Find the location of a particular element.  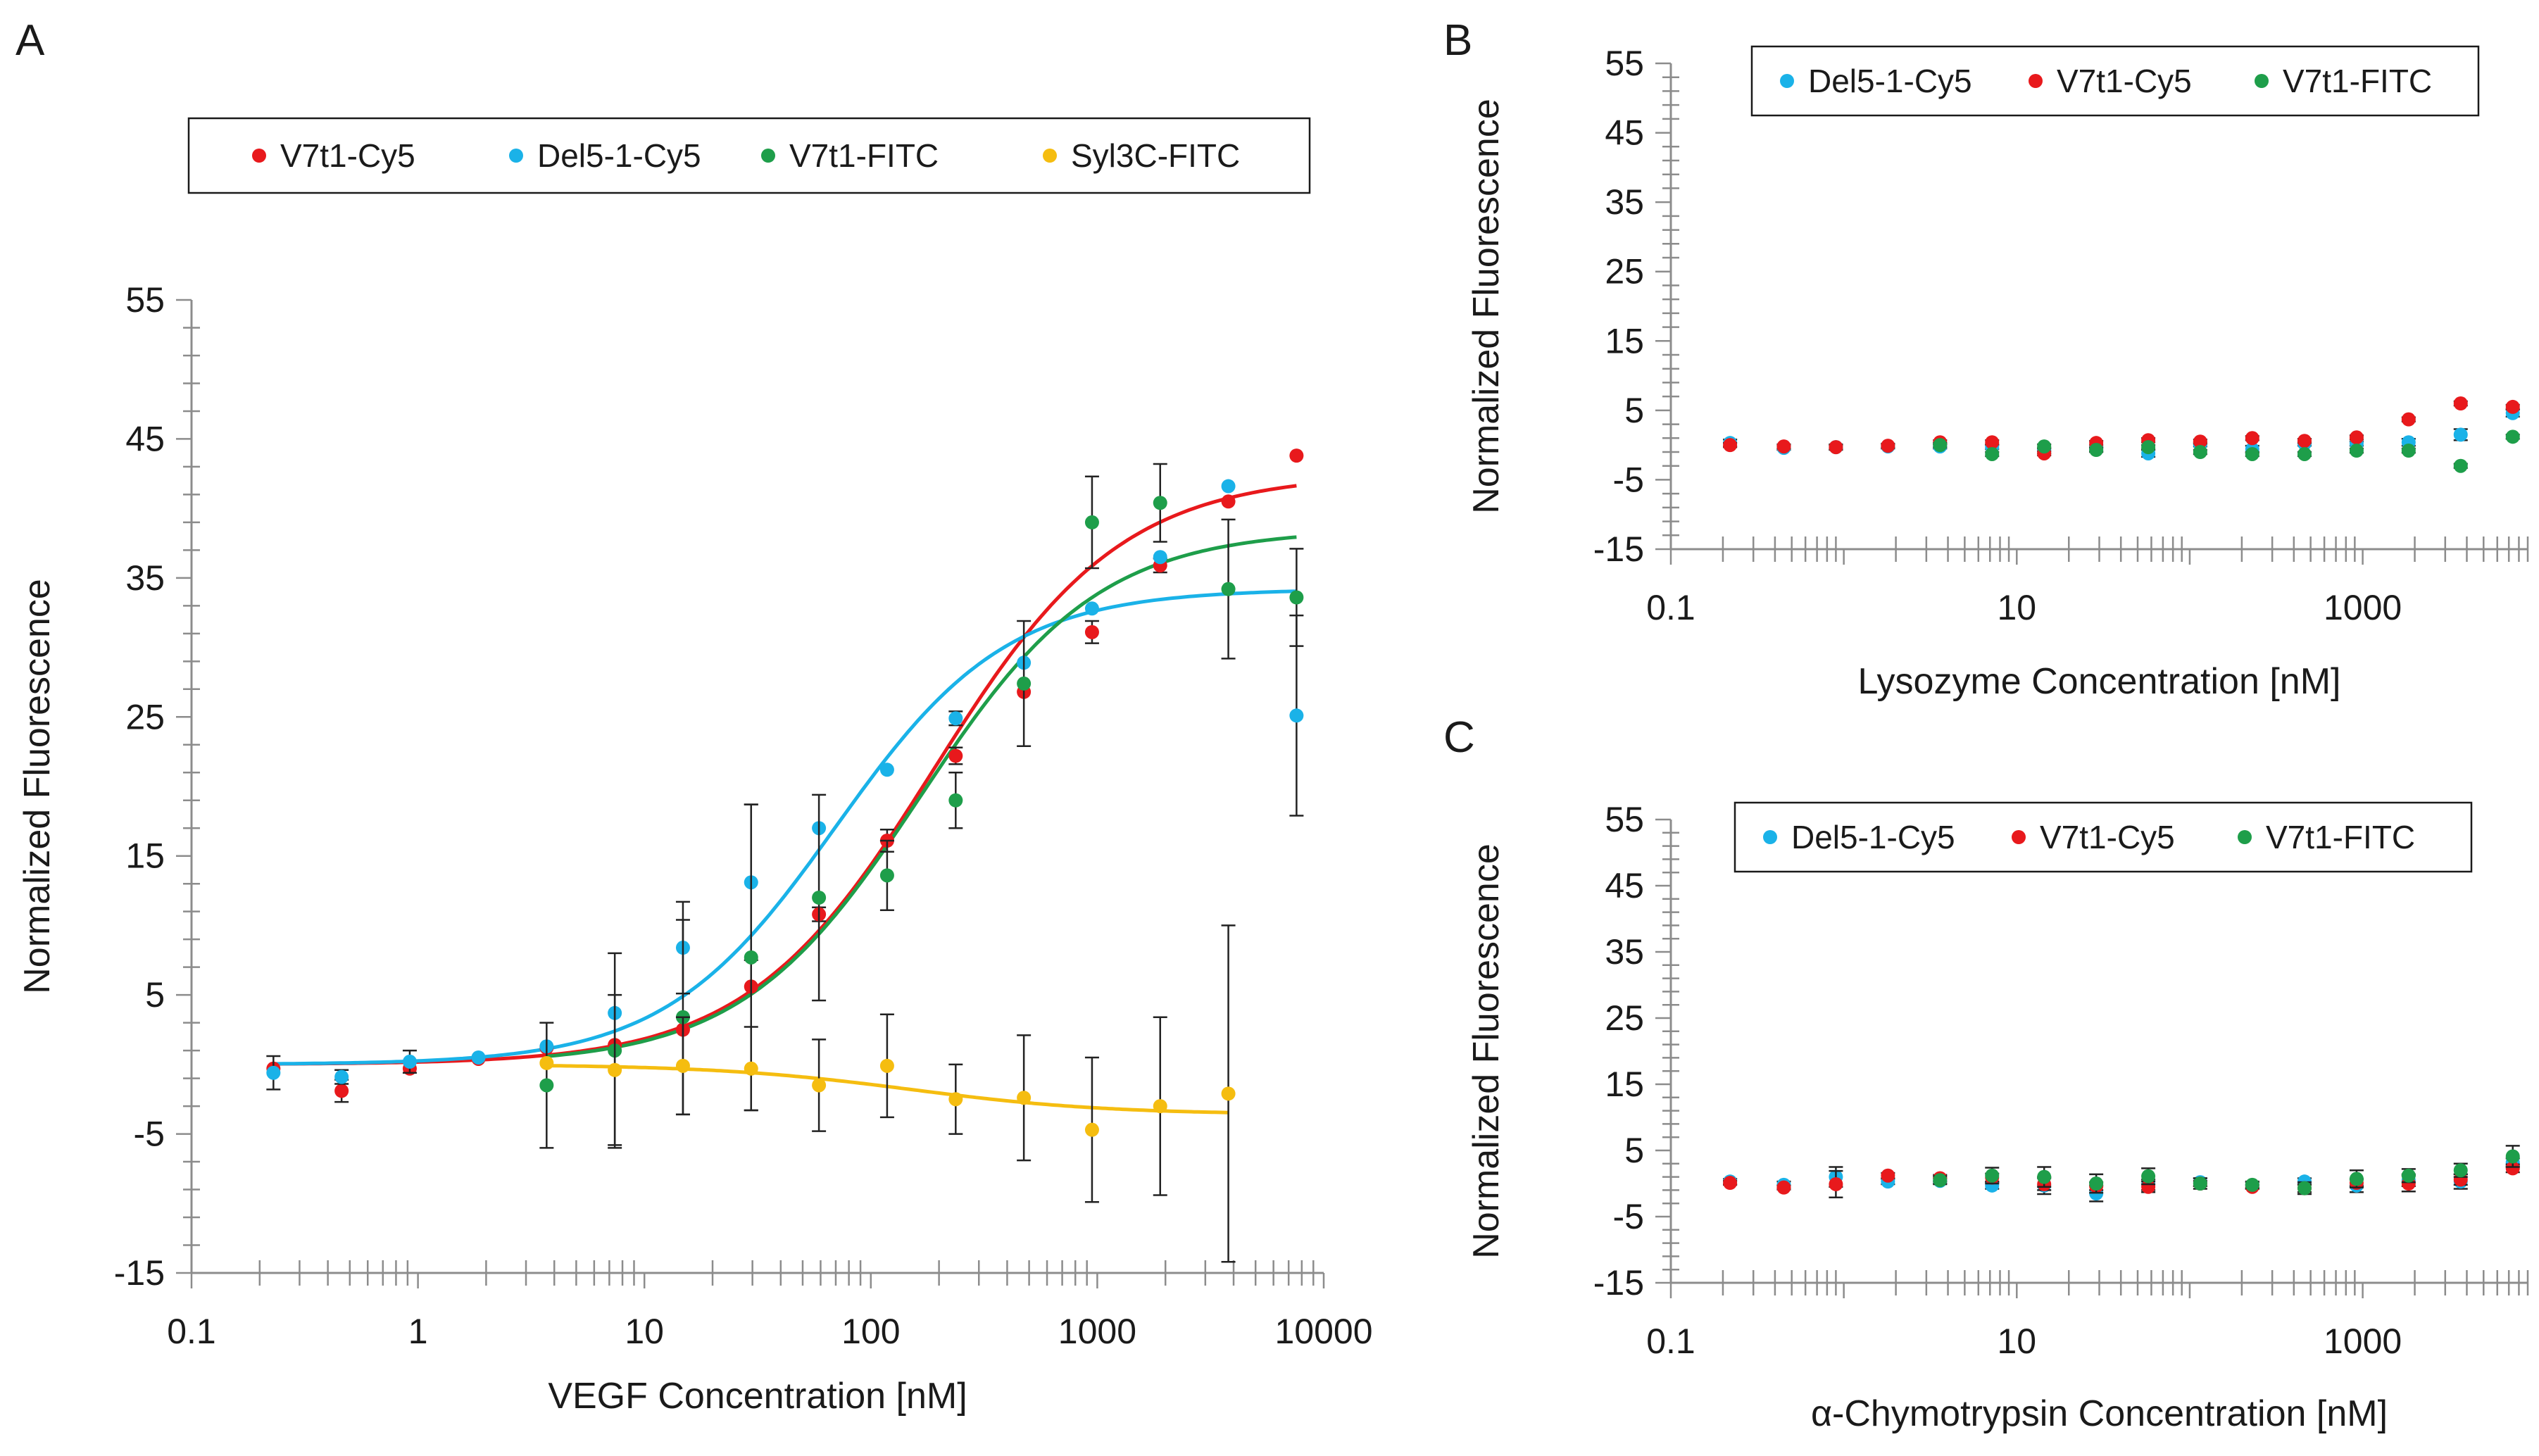

legend-box is located at coordinates (749, 155).